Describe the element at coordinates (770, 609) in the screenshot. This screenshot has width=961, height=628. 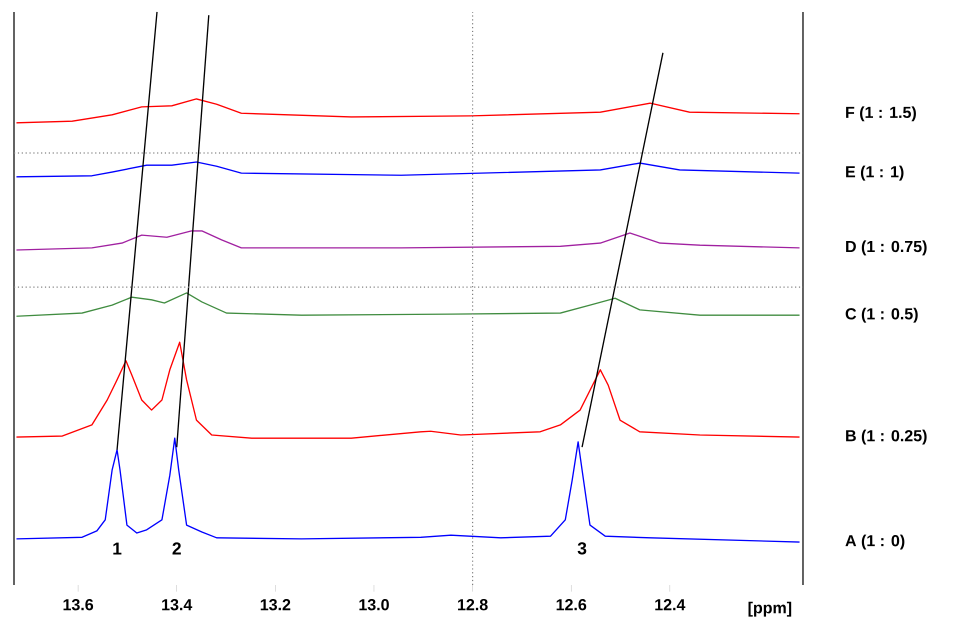
I see `x-axis-title: [ppm]` at that location.